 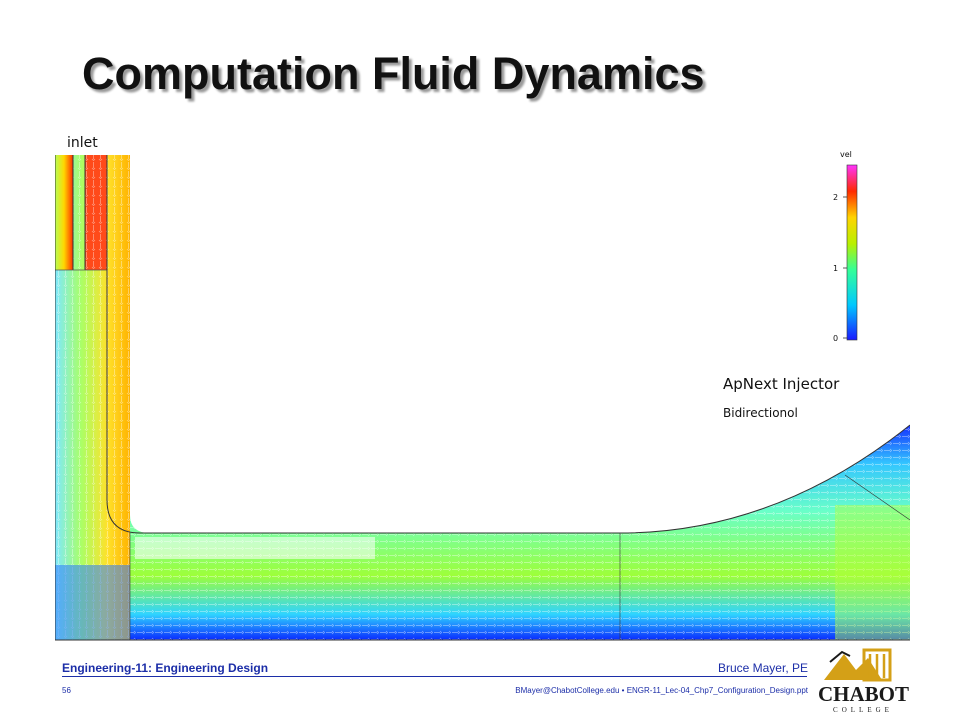 I want to click on footer-course: Engineering-11: Engineering Design, so click(x=165, y=668).